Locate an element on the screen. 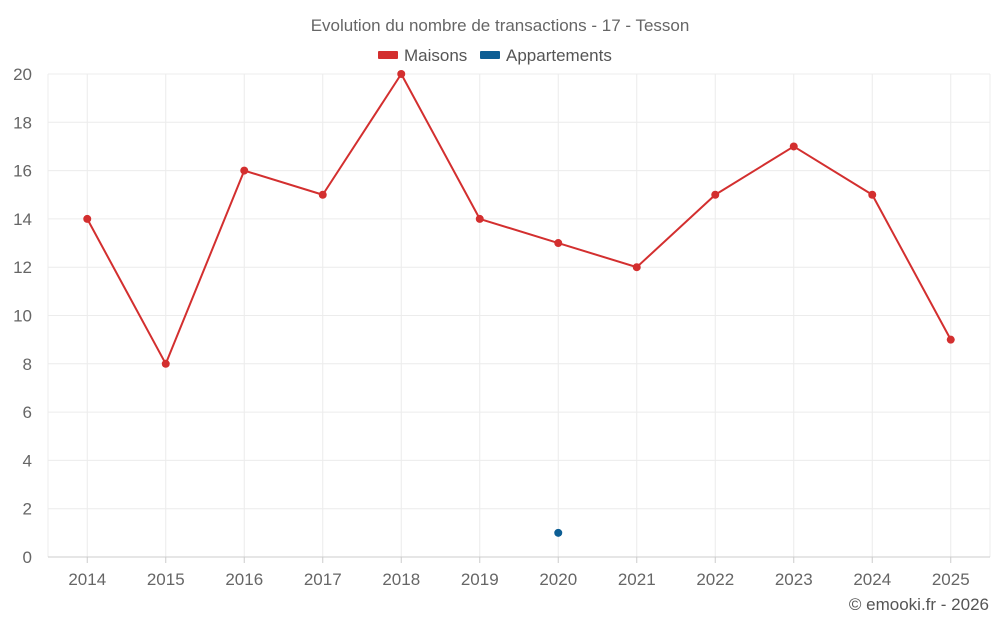 Image resolution: width=1000 pixels, height=625 pixels. y-tick-label: 10 is located at coordinates (22, 316).